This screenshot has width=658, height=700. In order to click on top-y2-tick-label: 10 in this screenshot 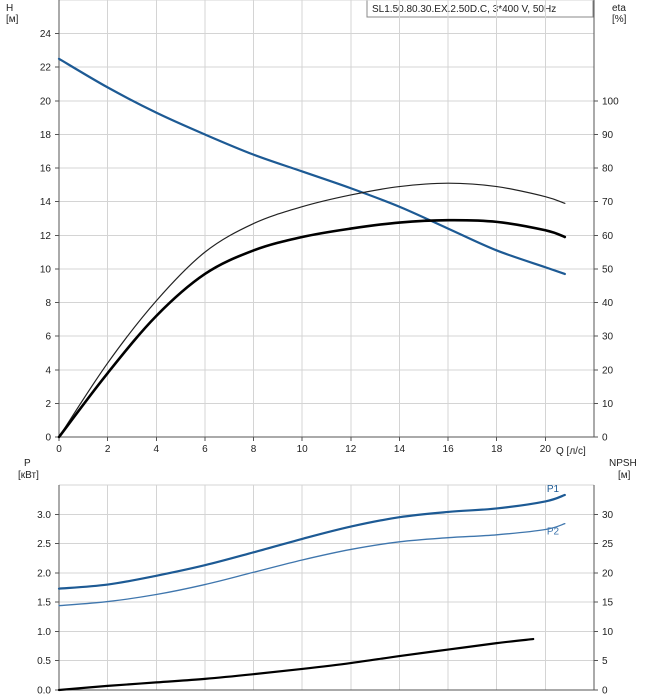, I will do `click(608, 404)`.